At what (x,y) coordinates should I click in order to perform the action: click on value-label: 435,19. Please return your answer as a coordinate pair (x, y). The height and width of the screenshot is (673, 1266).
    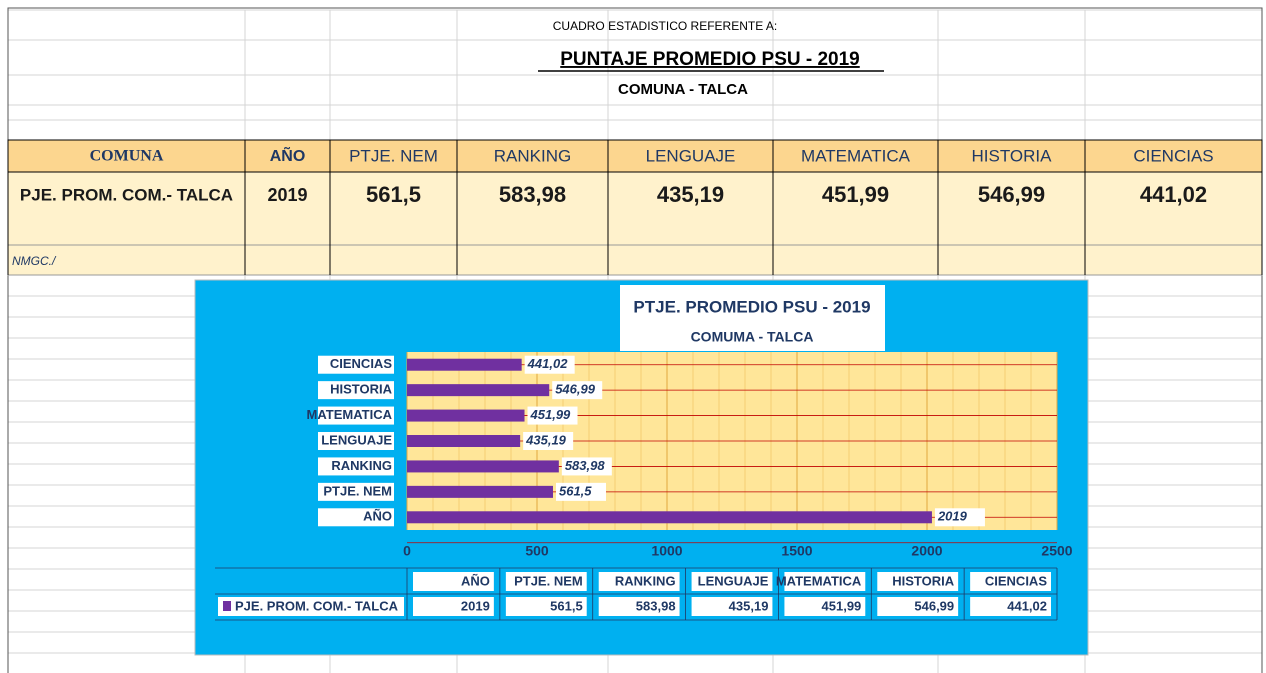
    Looking at the image, I should click on (546, 439).